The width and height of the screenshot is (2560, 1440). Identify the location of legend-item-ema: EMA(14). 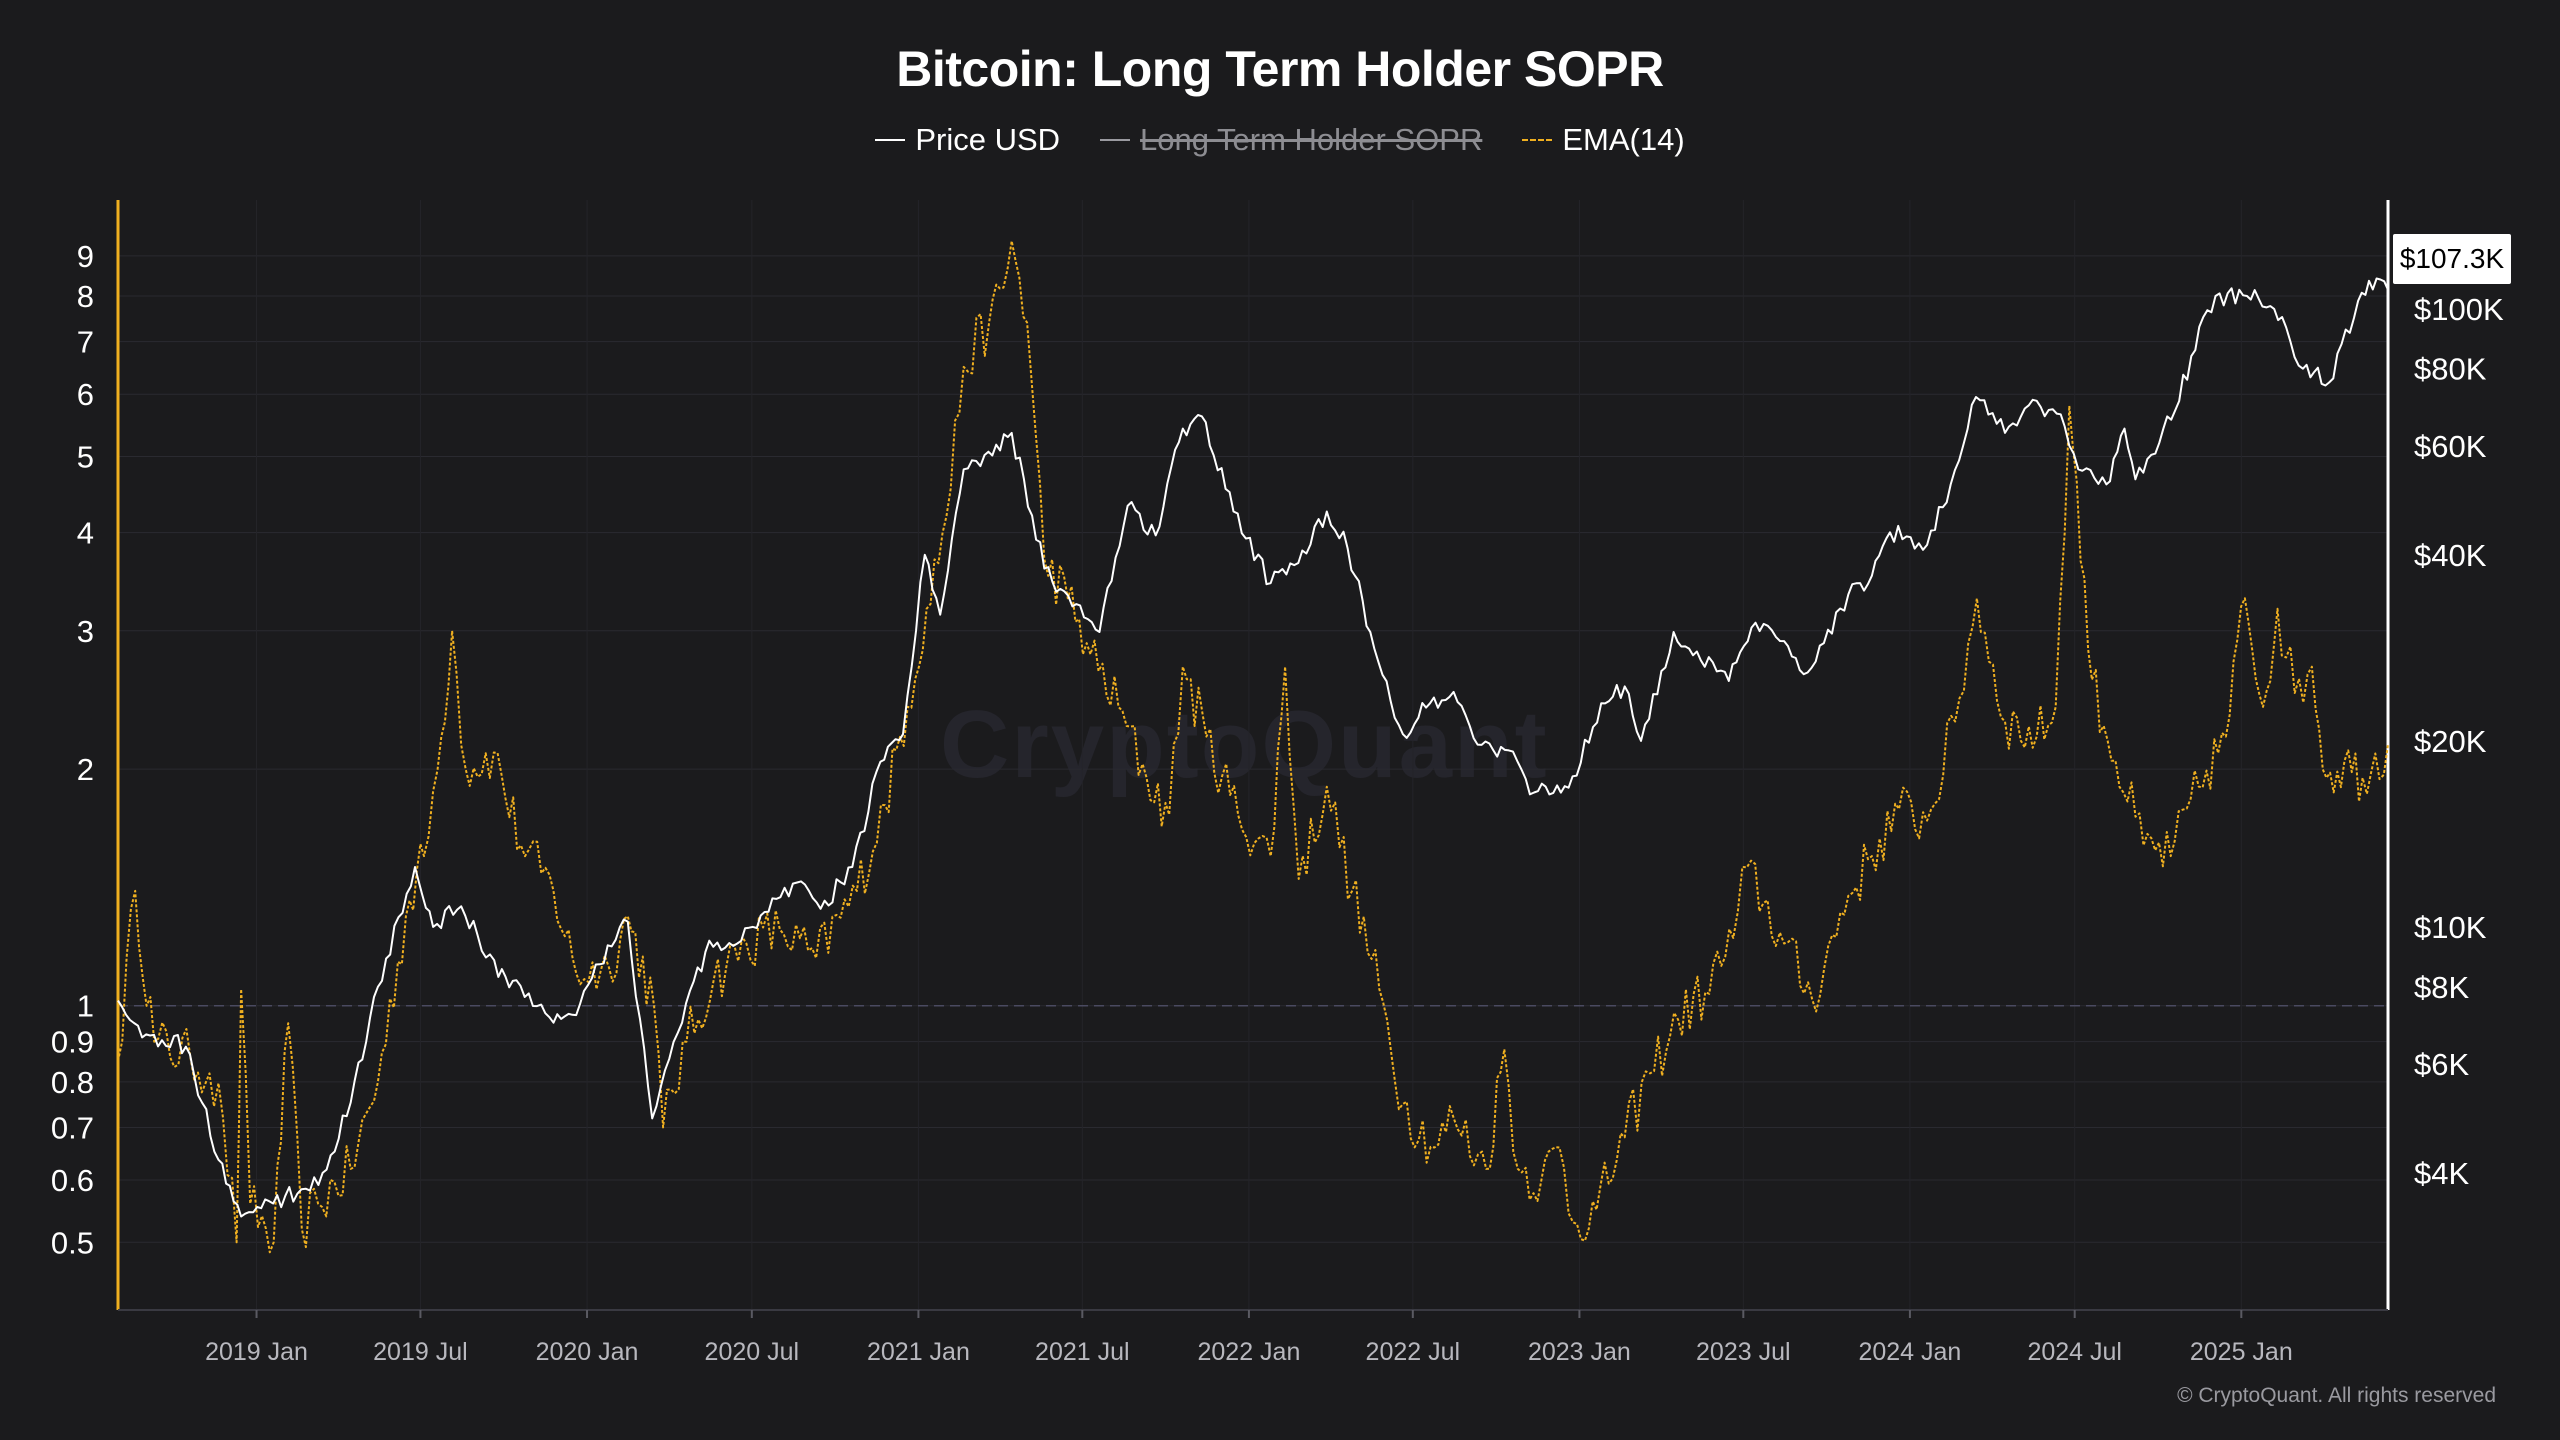
(1603, 140).